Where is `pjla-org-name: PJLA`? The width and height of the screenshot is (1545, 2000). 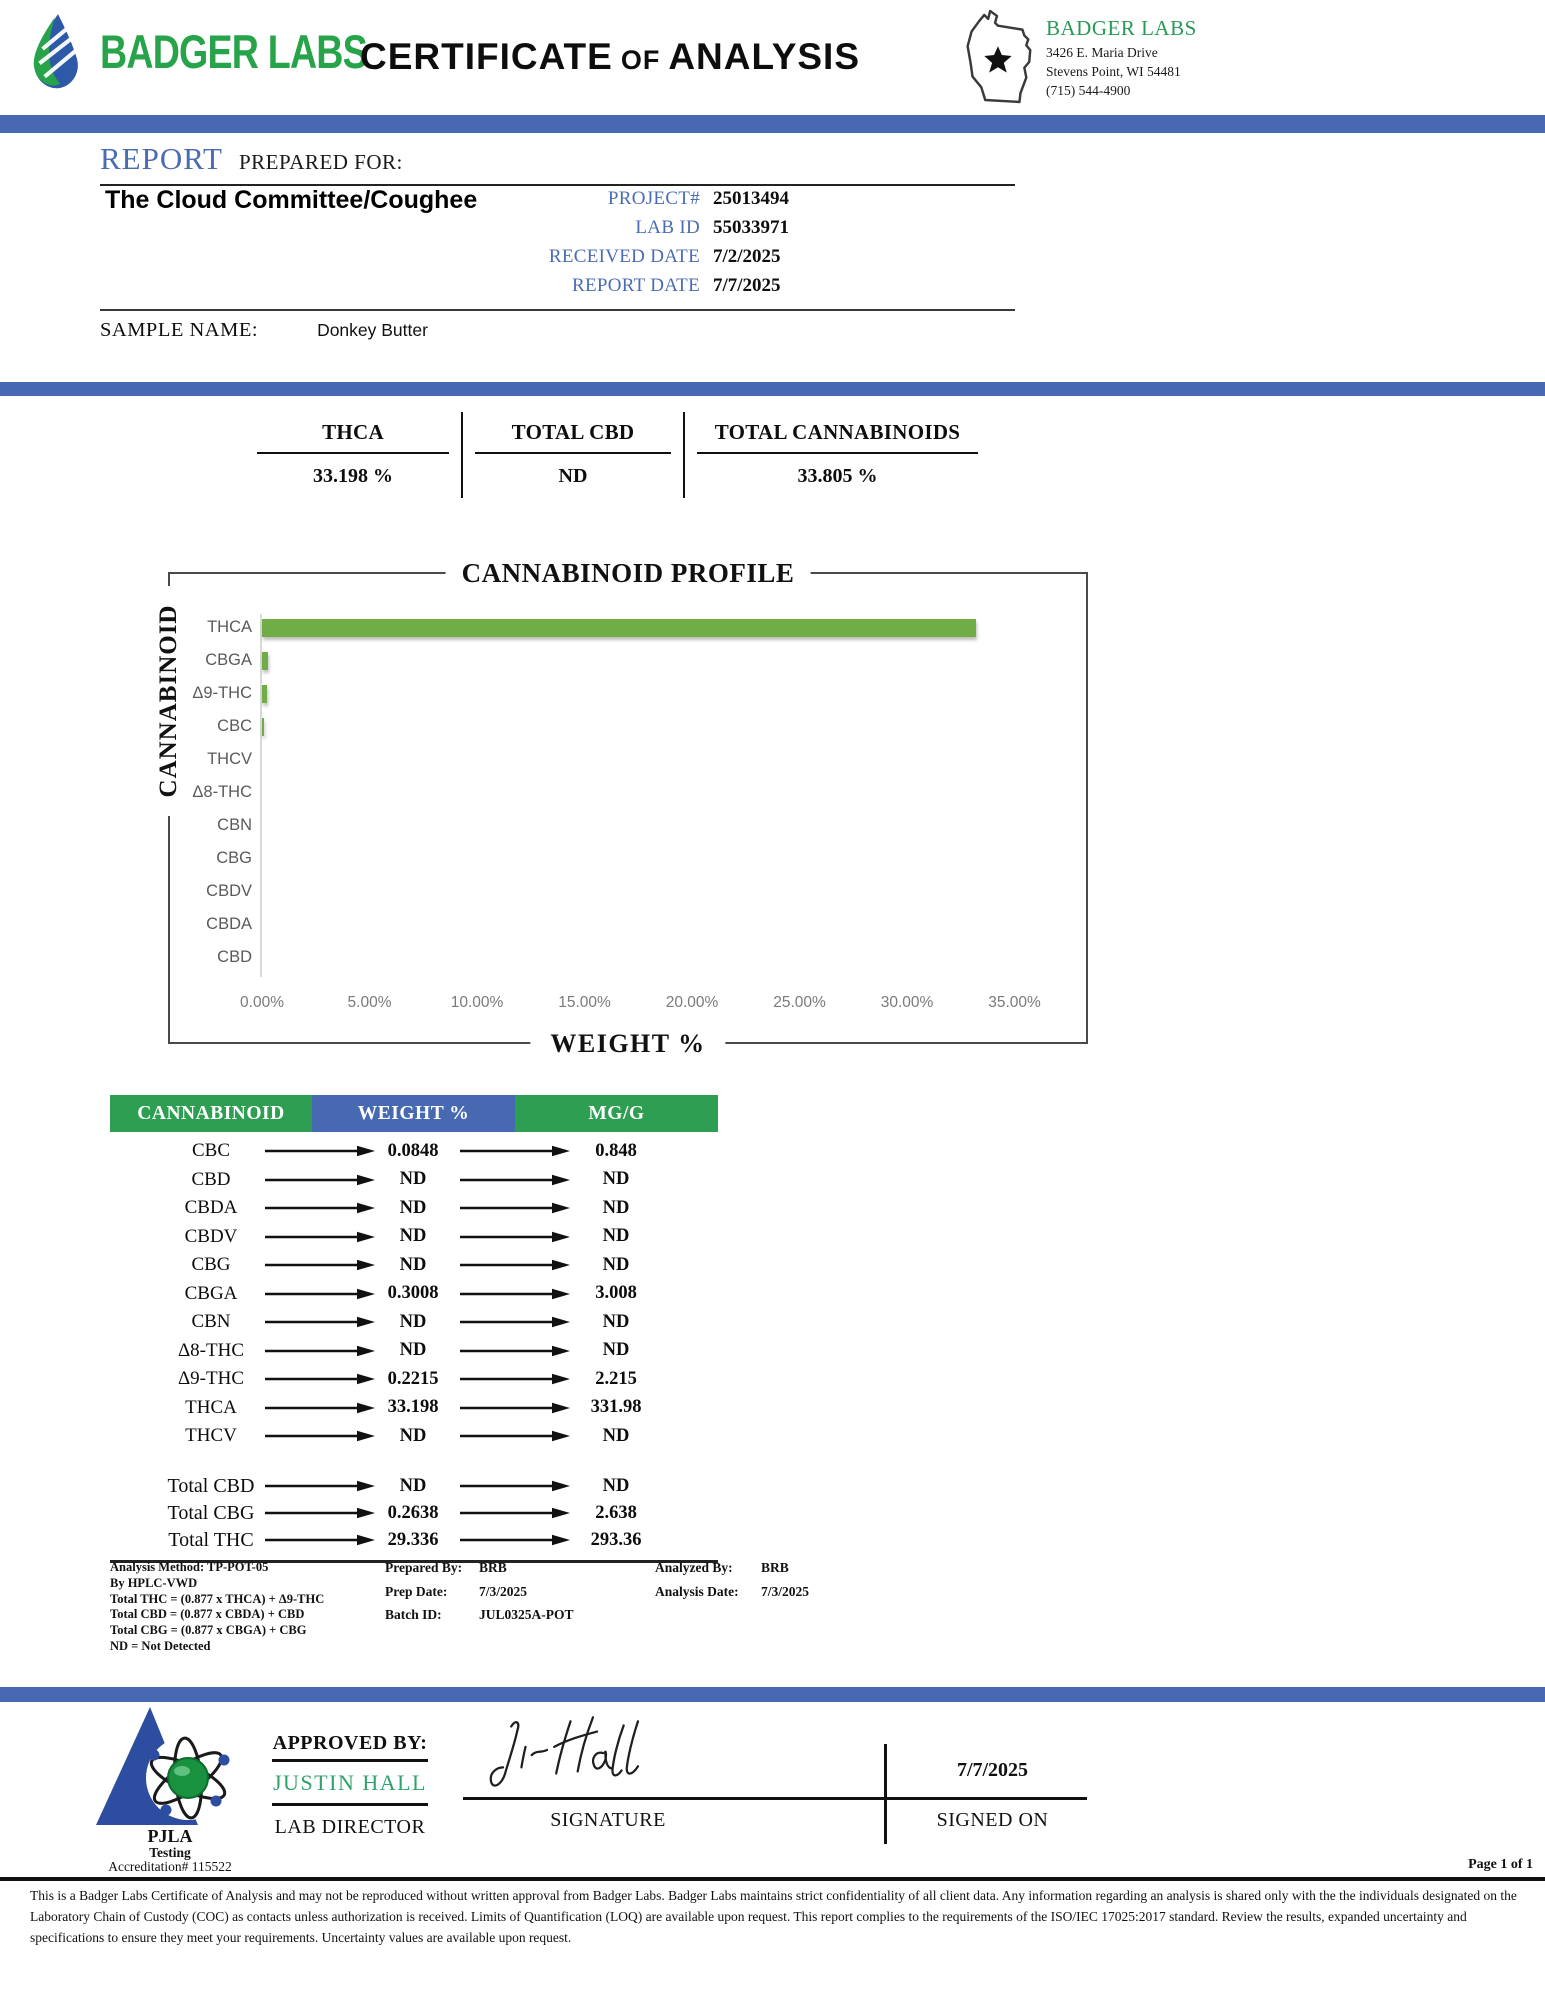 pjla-org-name: PJLA is located at coordinates (170, 1836).